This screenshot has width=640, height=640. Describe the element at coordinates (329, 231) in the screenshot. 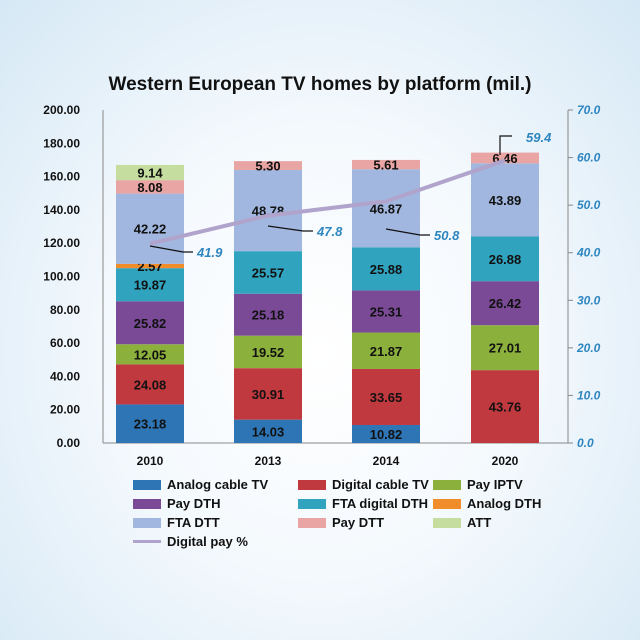

I see `line-value-label: 47.8` at that location.